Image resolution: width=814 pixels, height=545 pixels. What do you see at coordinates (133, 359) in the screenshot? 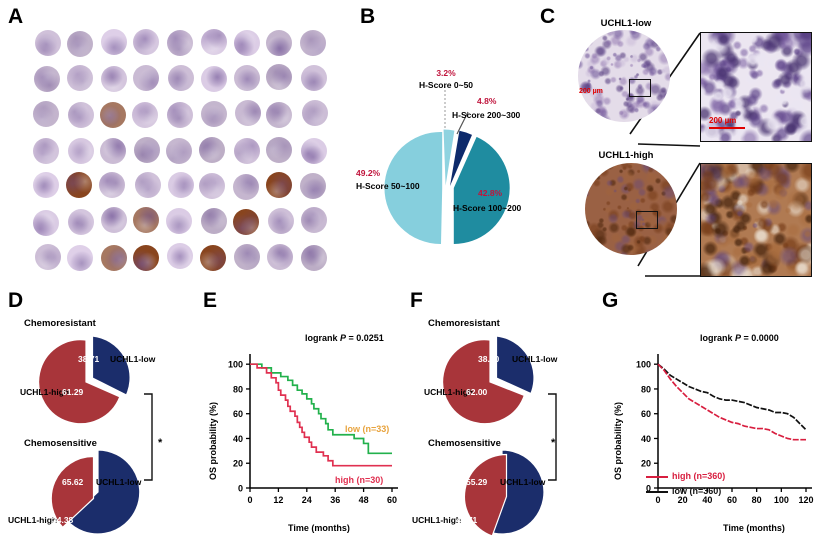
I see `paneld-top-low-label: UCHL1-low` at bounding box center [133, 359].